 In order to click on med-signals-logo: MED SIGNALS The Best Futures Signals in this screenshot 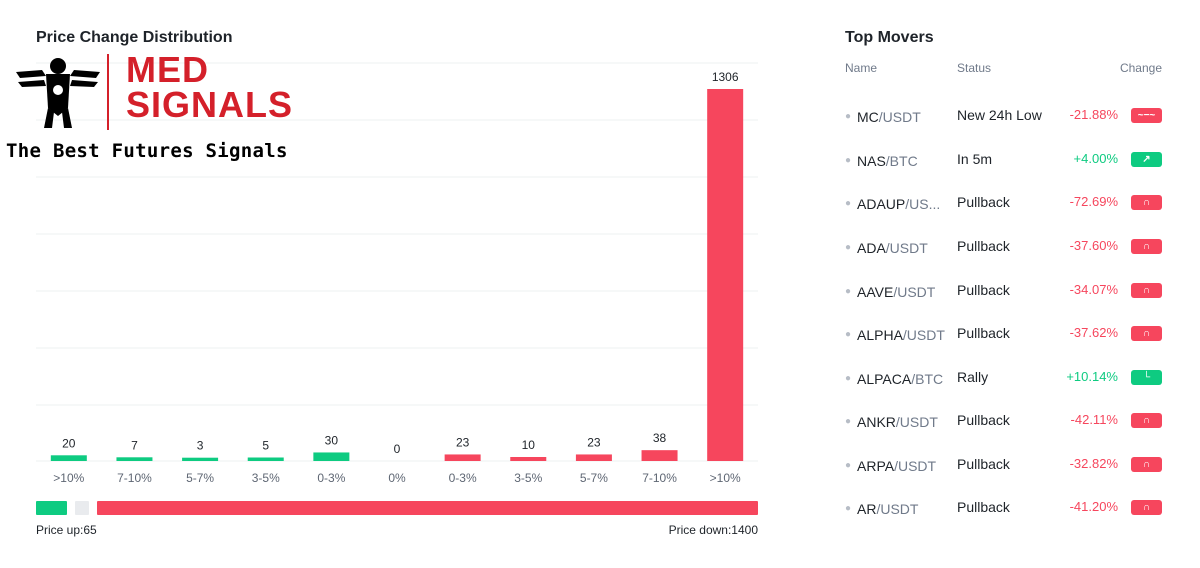, I will do `click(149, 109)`.